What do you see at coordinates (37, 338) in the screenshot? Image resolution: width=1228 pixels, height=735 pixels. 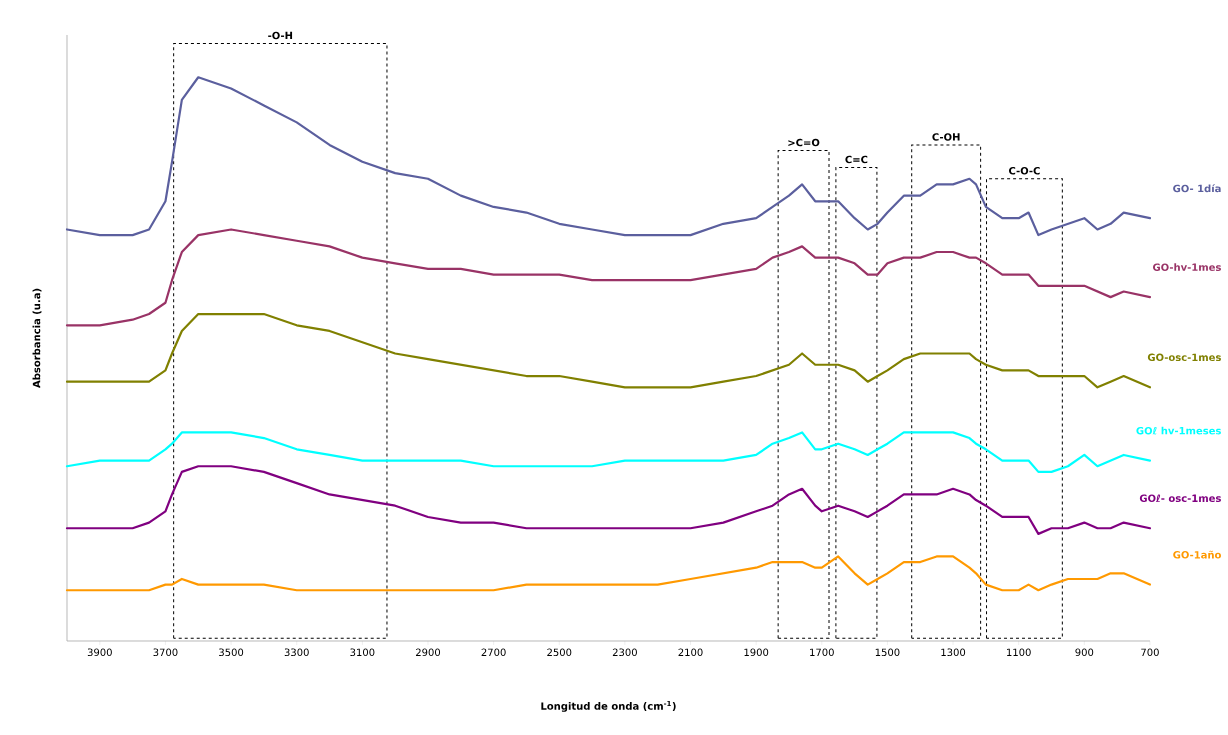 I see `y-axis-title: Absorbancia (u.a)` at bounding box center [37, 338].